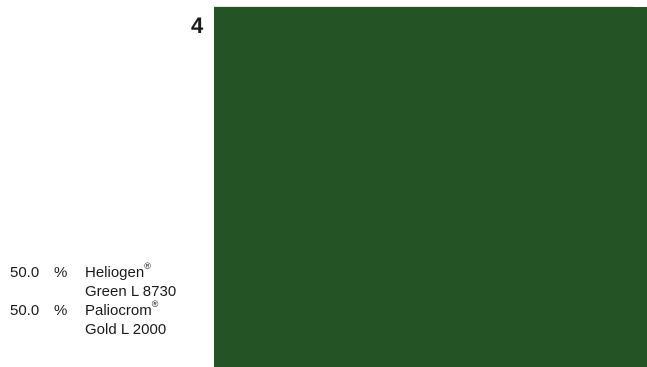  What do you see at coordinates (25, 272) in the screenshot?
I see `pigment-1-percent: 50.0` at bounding box center [25, 272].